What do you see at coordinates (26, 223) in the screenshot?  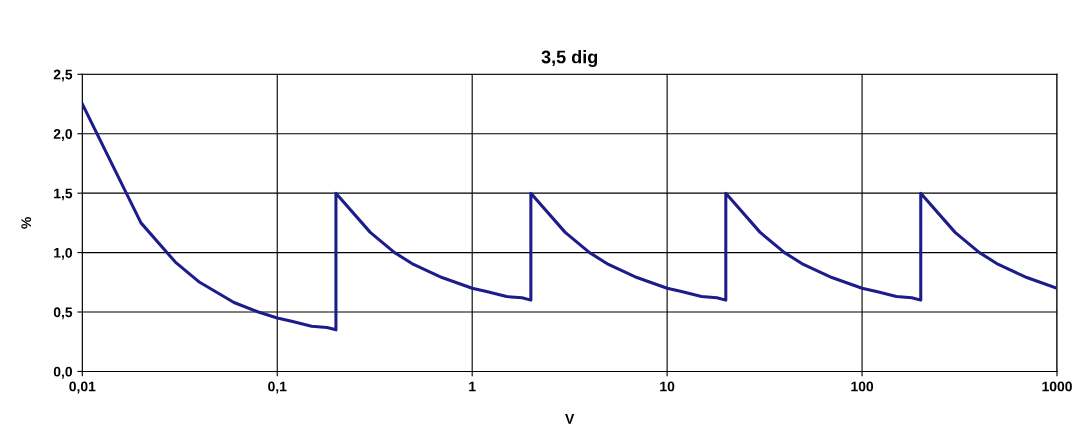 I see `y-axis-title: %` at bounding box center [26, 223].